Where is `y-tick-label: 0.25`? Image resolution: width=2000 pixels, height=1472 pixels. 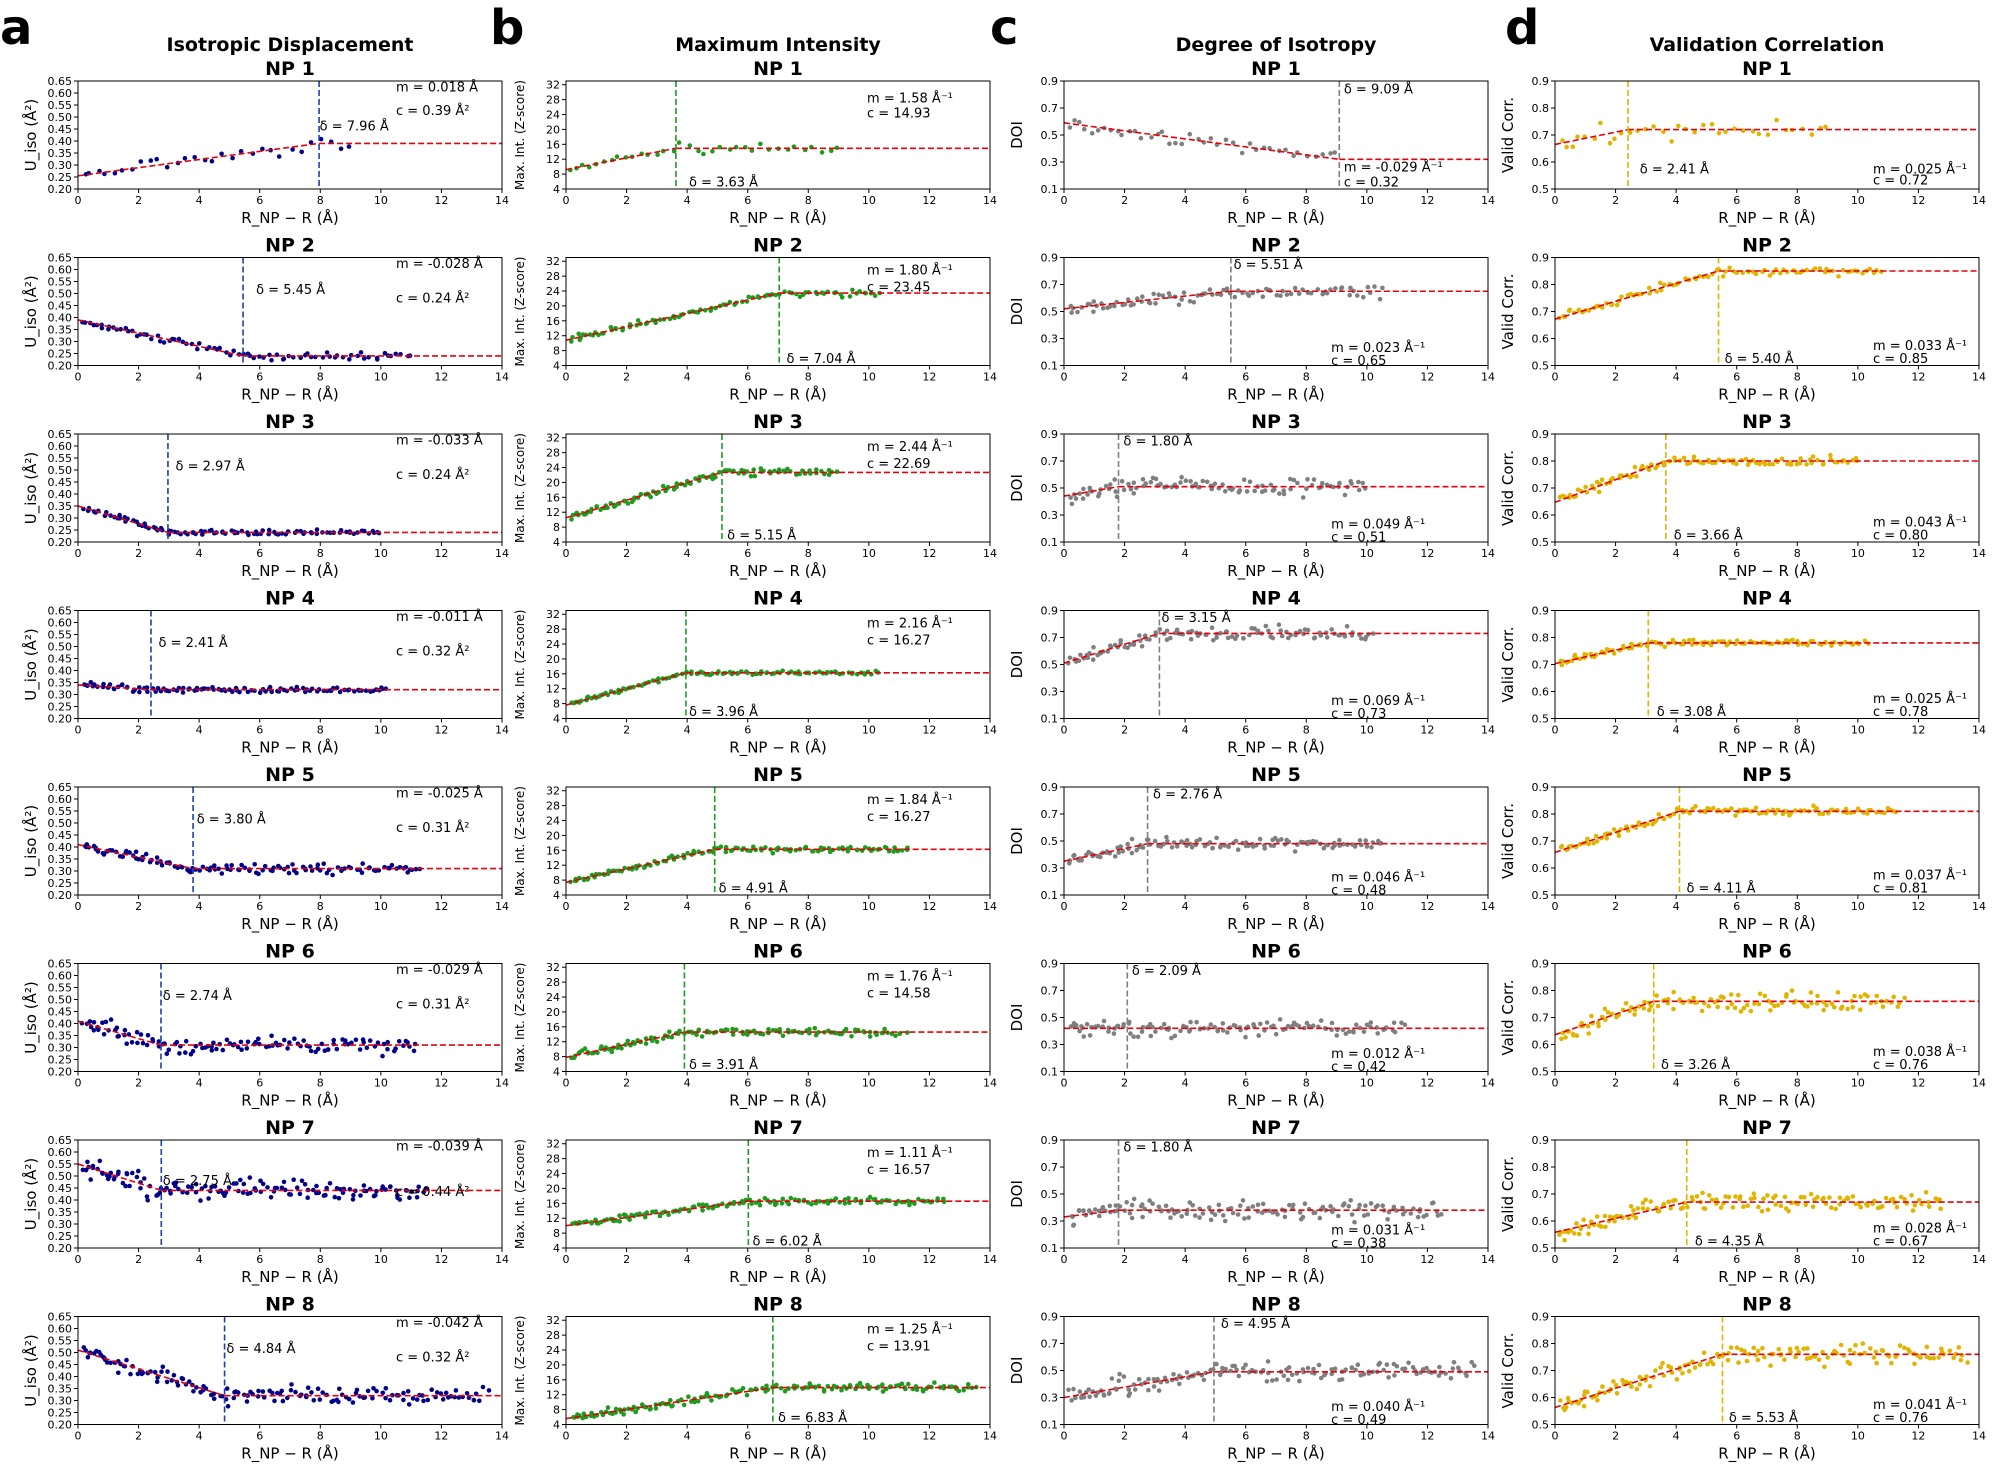 y-tick-label: 0.25 is located at coordinates (60, 883).